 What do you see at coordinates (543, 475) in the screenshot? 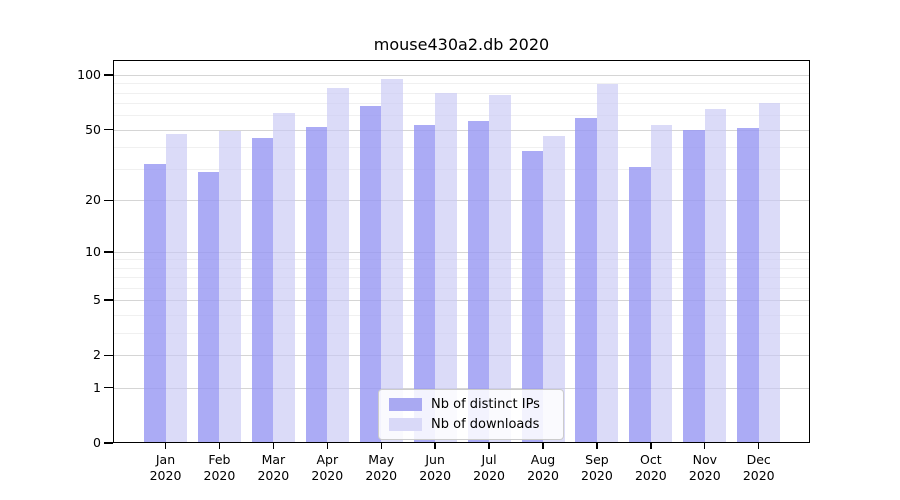
I see `x-tick-year-aug: 2020` at bounding box center [543, 475].